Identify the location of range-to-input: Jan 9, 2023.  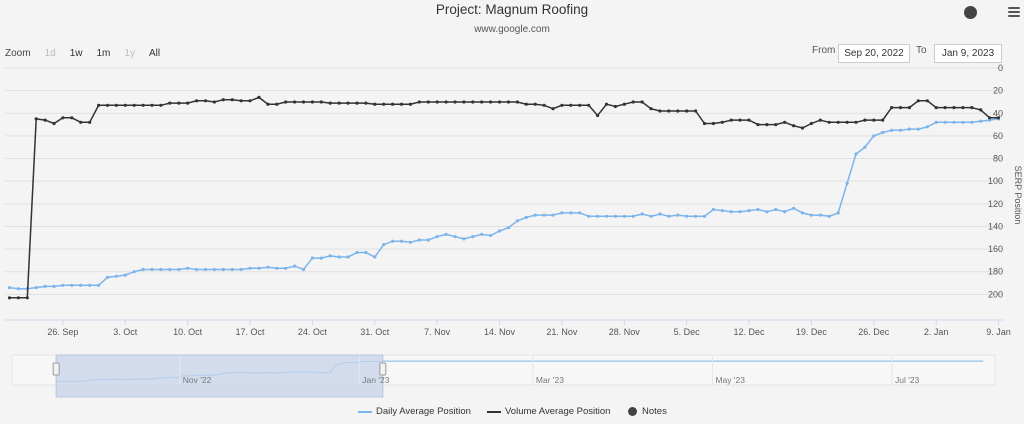
(968, 53).